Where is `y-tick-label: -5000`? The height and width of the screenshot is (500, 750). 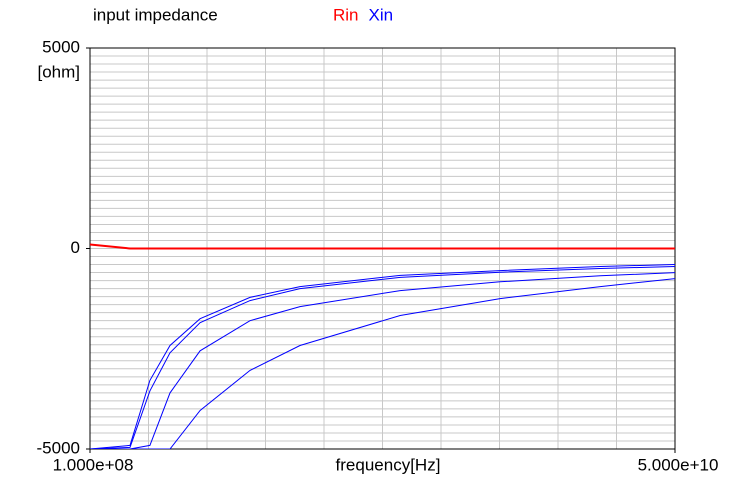
y-tick-label: -5000 is located at coordinates (58, 447).